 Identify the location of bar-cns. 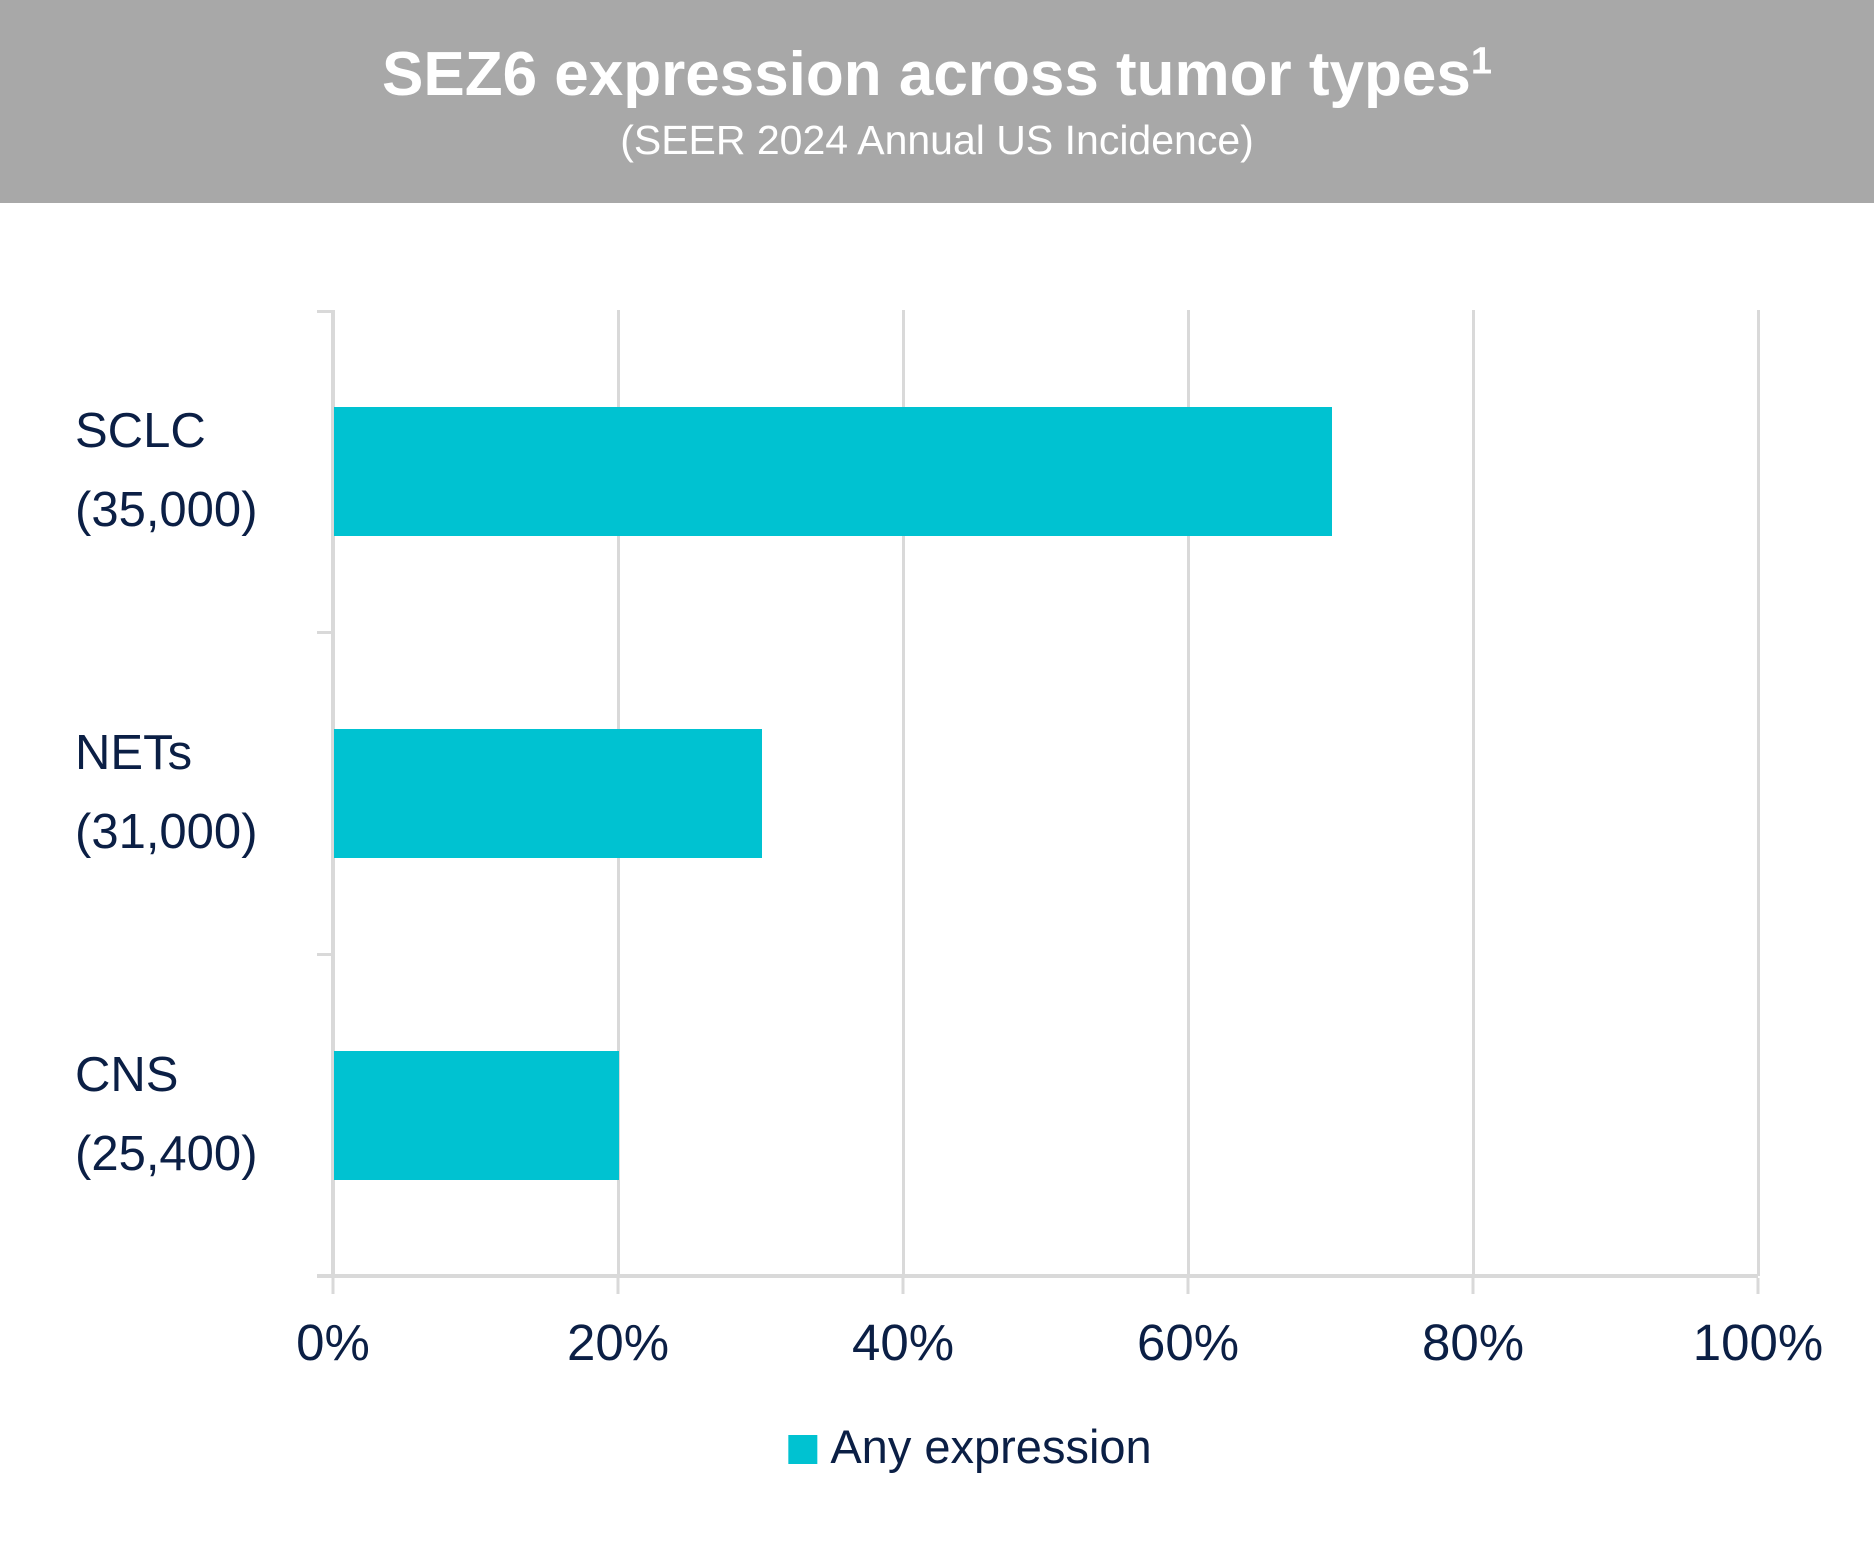
(476, 1115).